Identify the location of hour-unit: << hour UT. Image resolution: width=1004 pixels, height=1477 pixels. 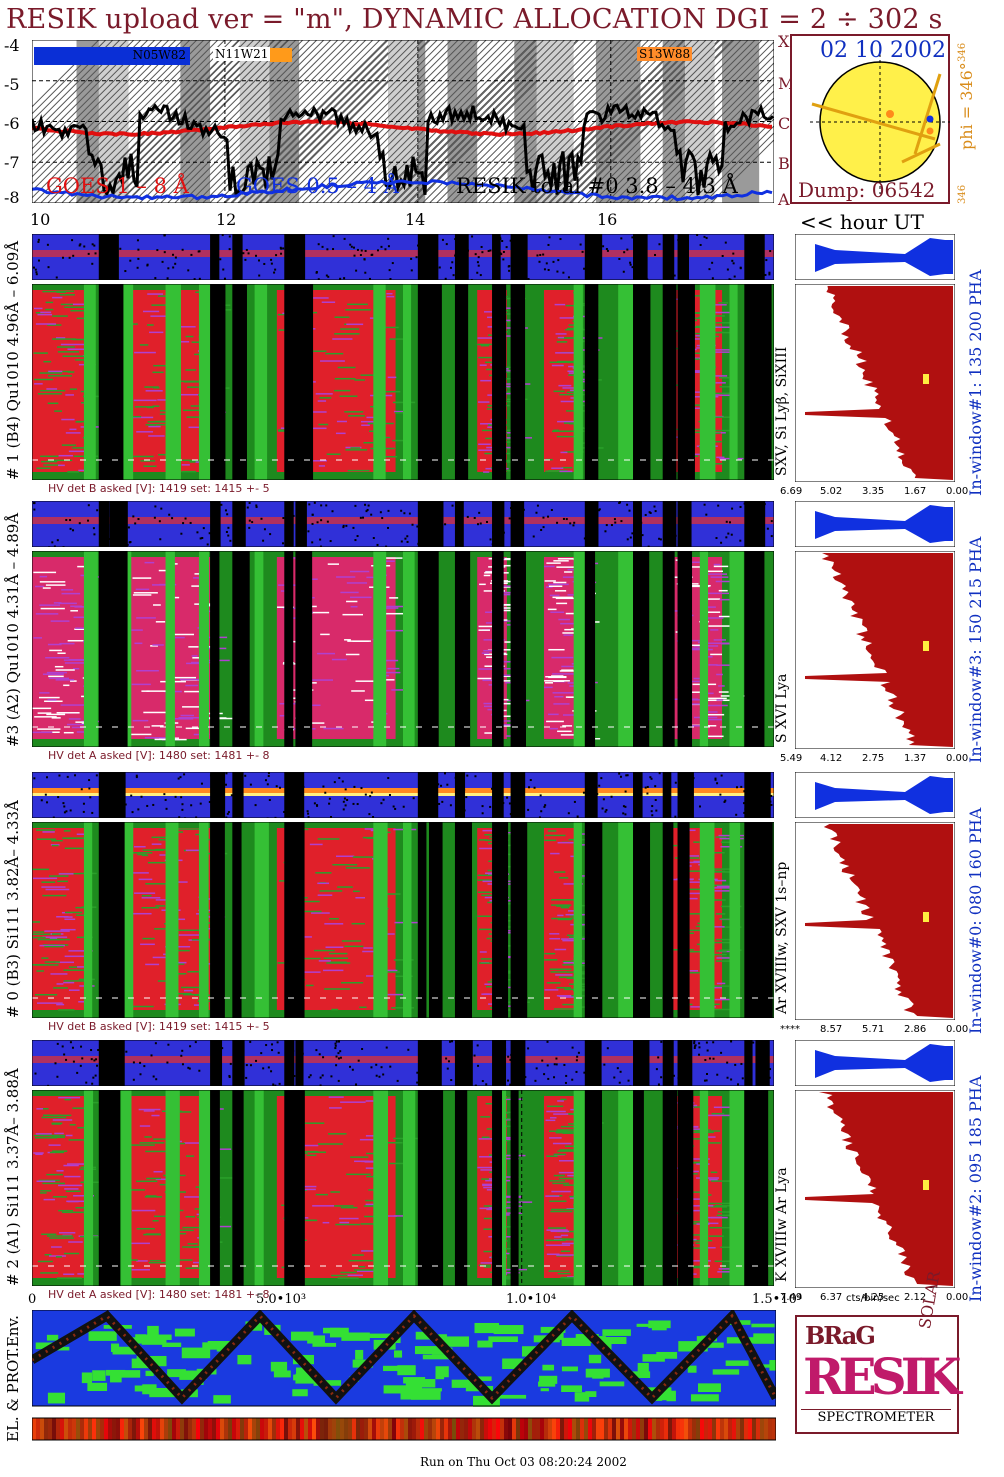
(862, 222).